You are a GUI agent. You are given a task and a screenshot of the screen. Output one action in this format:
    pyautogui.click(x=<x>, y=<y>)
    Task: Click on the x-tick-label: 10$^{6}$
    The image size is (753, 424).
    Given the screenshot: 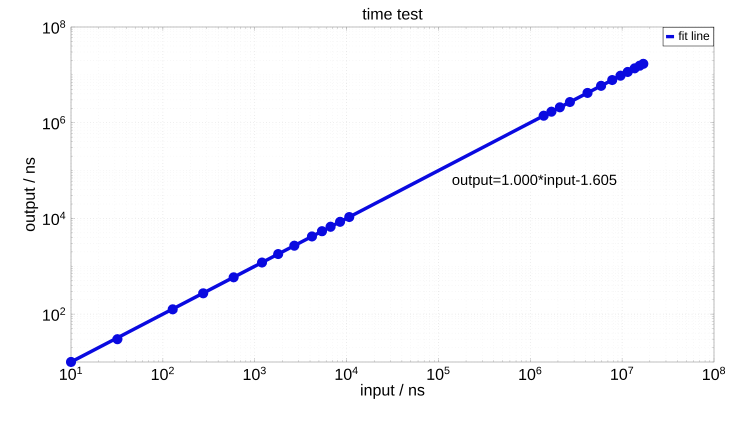 What is the action you would take?
    pyautogui.click(x=530, y=373)
    